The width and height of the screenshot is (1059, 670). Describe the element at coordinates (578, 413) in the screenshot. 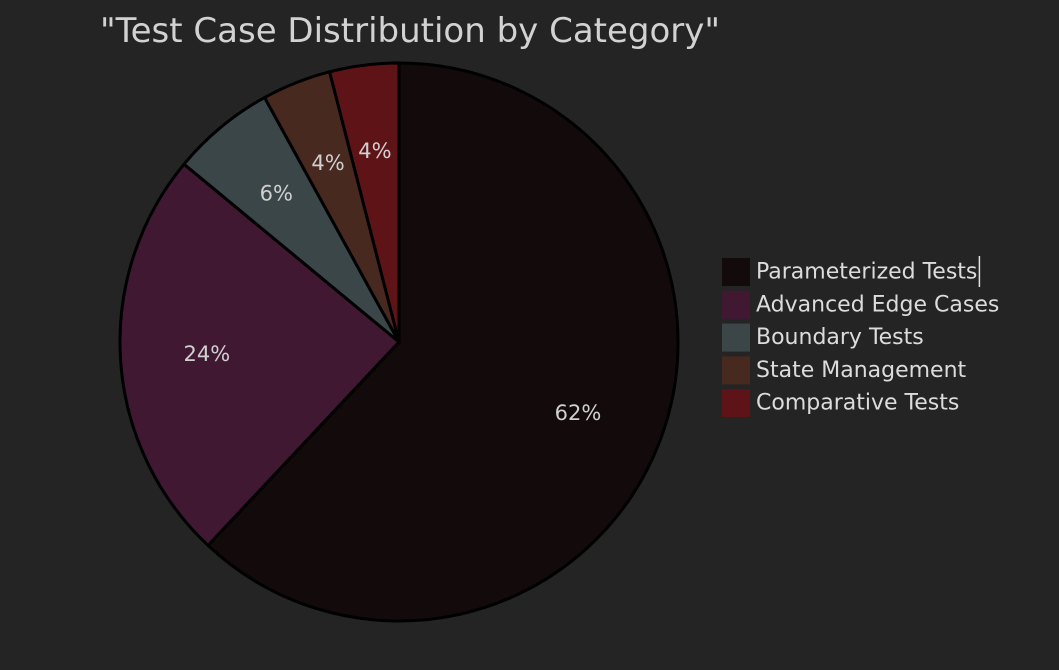

I see `slice-percent-label: 62%` at that location.